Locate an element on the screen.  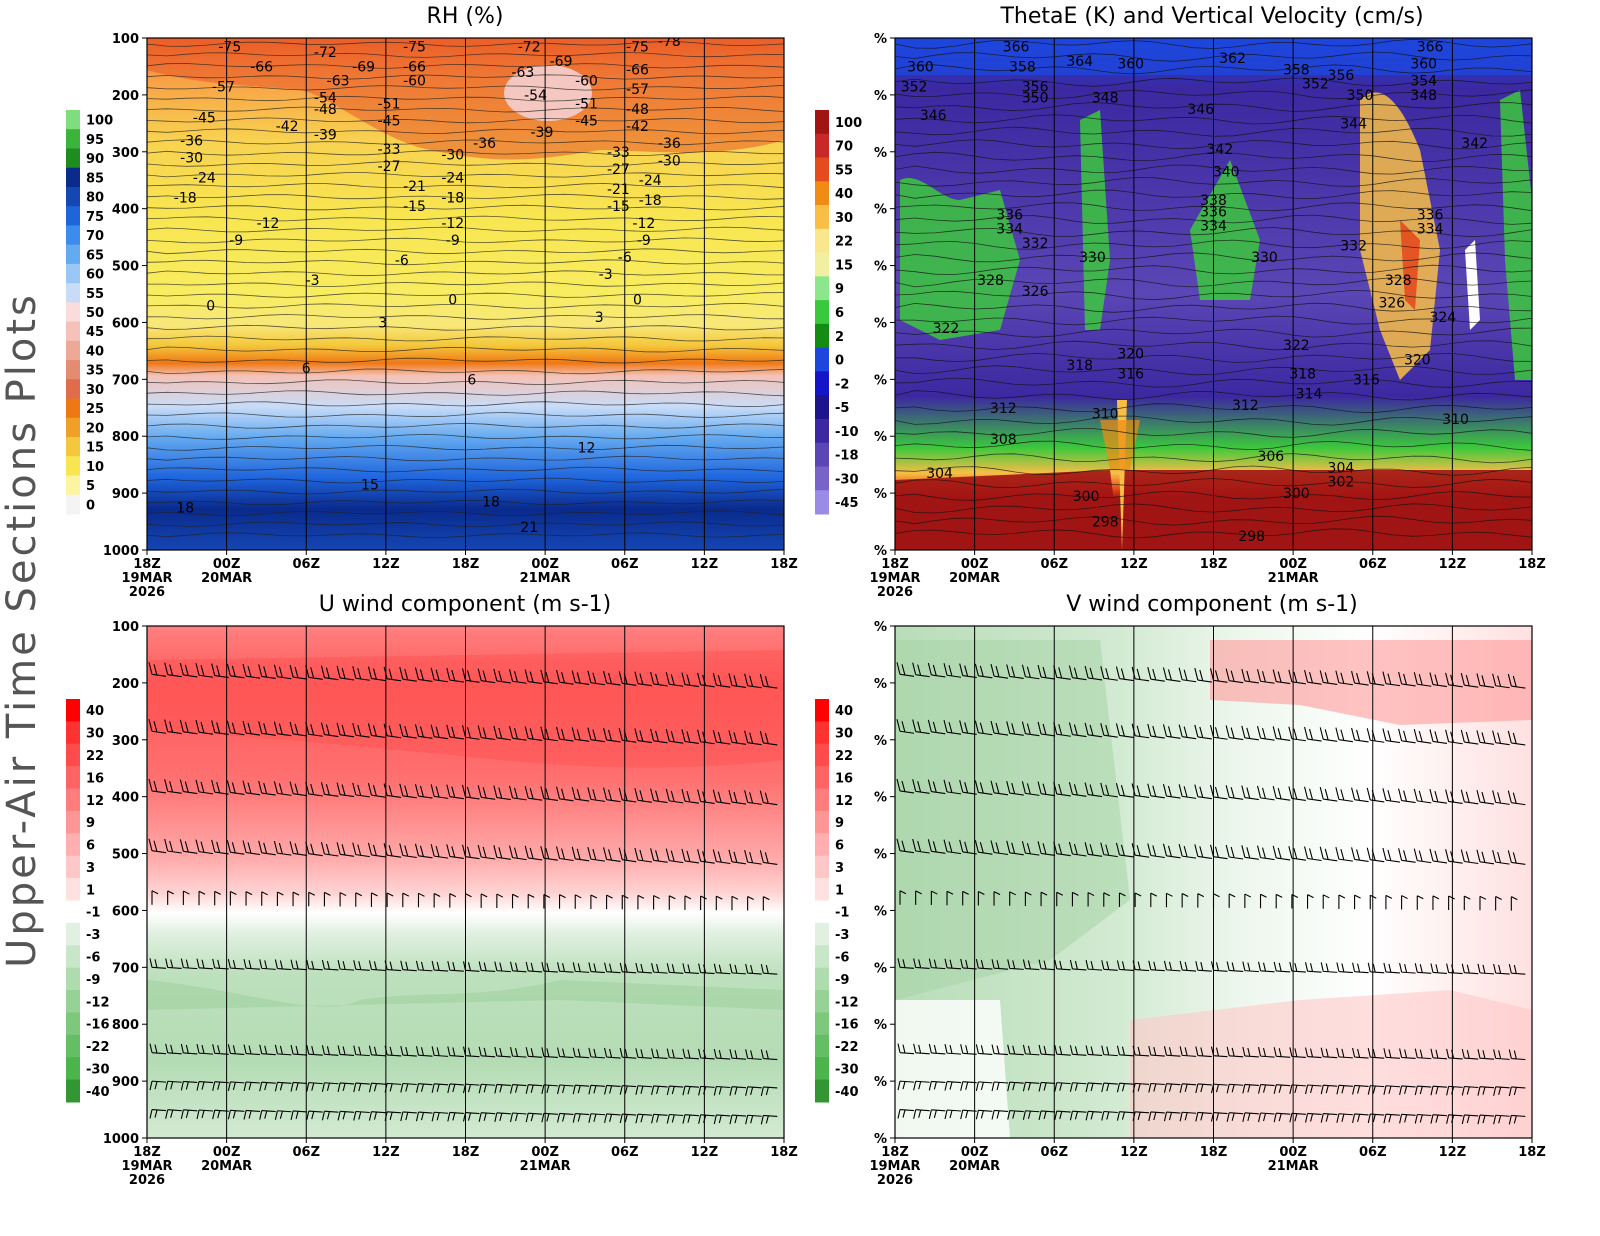
x-tick-label: 12Z is located at coordinates (1134, 564).